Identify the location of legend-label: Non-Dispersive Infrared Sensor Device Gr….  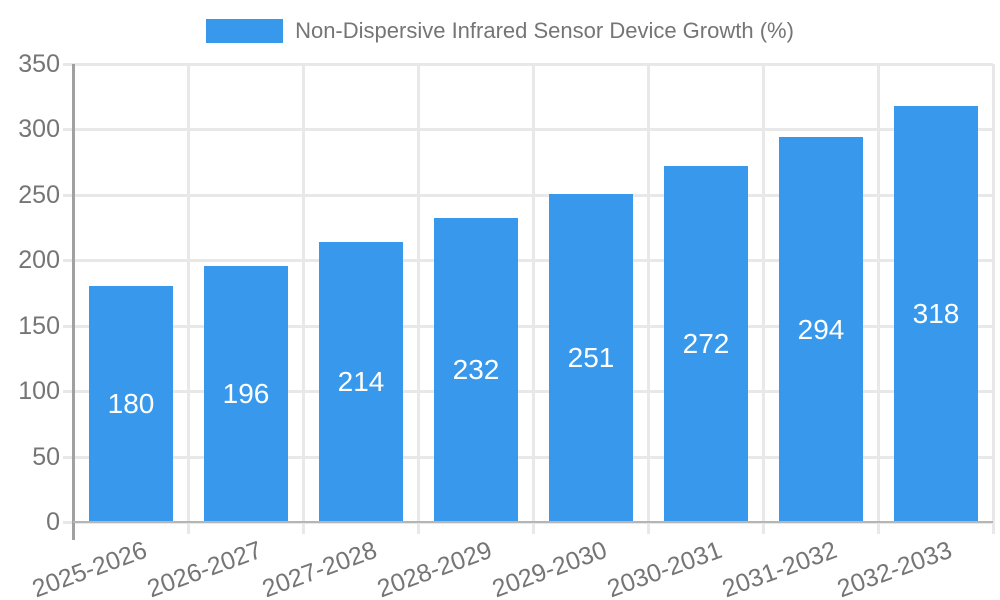
(544, 30).